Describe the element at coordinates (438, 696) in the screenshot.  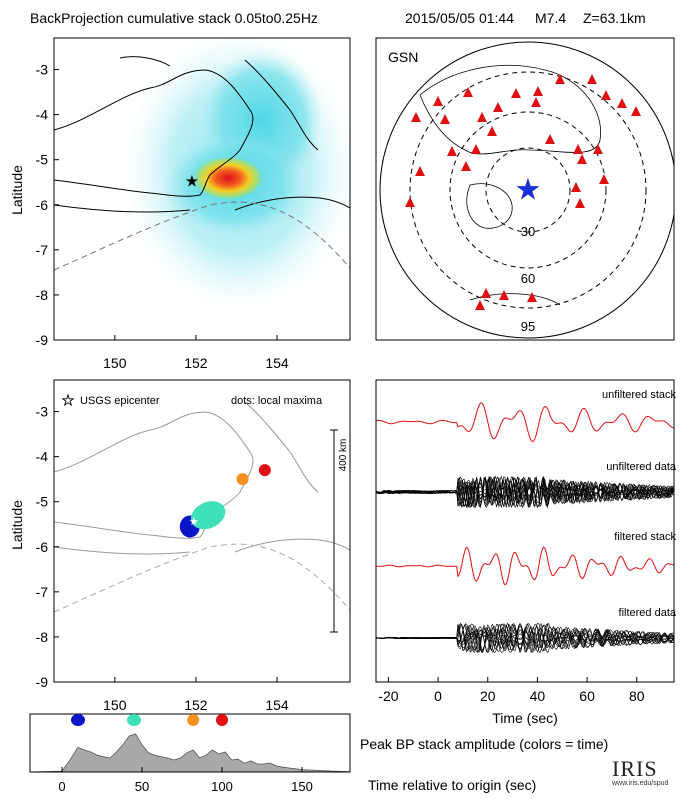
I see `trace-xtick-label: 0` at that location.